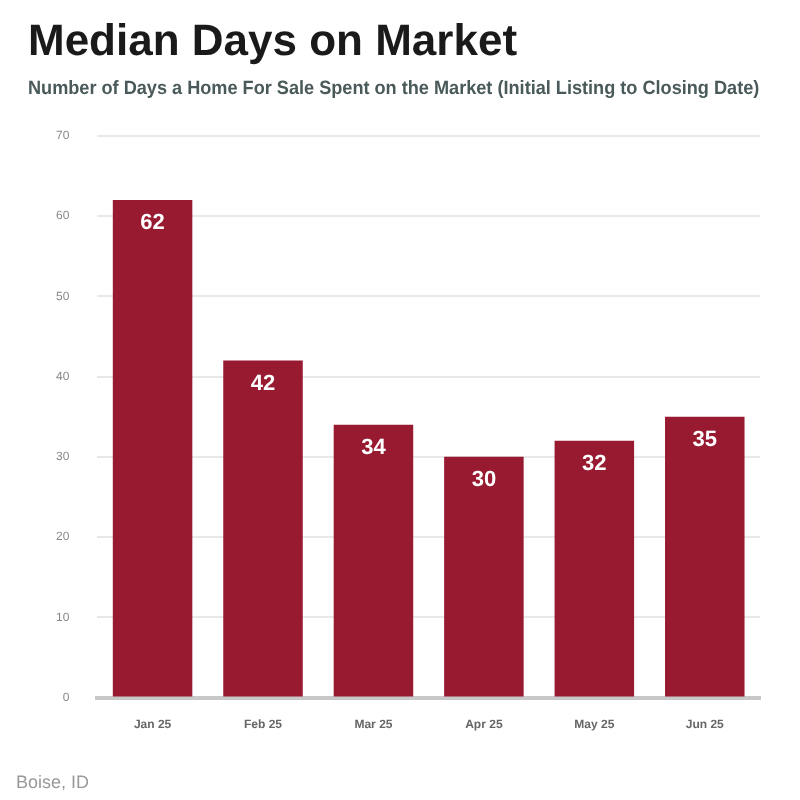 This screenshot has height=800, width=800. Describe the element at coordinates (594, 463) in the screenshot. I see `data-label: 32` at that location.